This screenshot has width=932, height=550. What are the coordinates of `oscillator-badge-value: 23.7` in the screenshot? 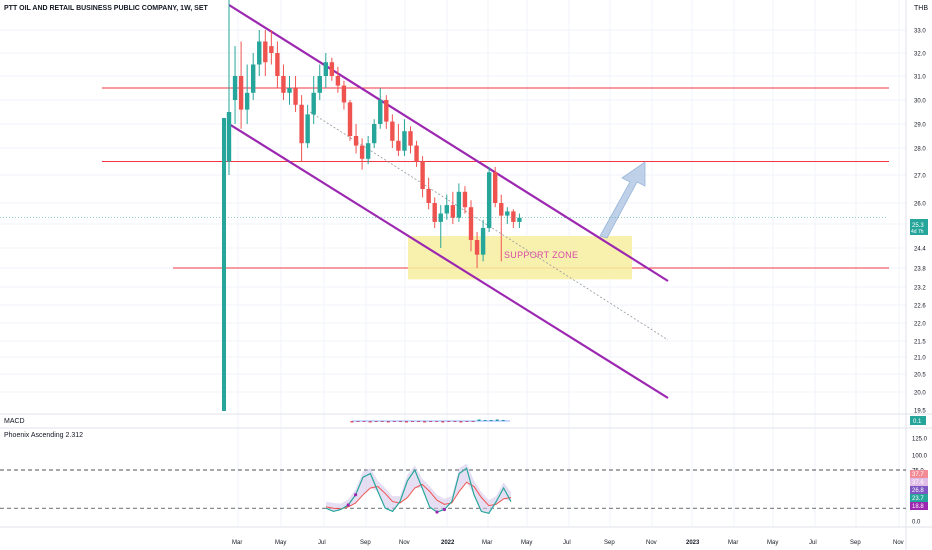 It's located at (918, 499).